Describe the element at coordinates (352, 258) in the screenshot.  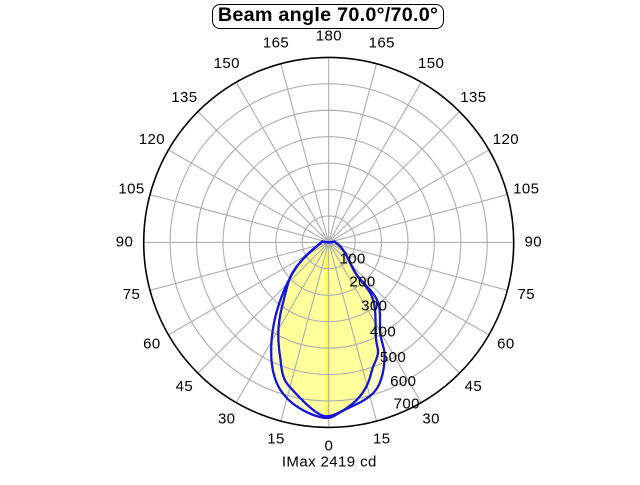
I see `svg-text: 100` at that location.